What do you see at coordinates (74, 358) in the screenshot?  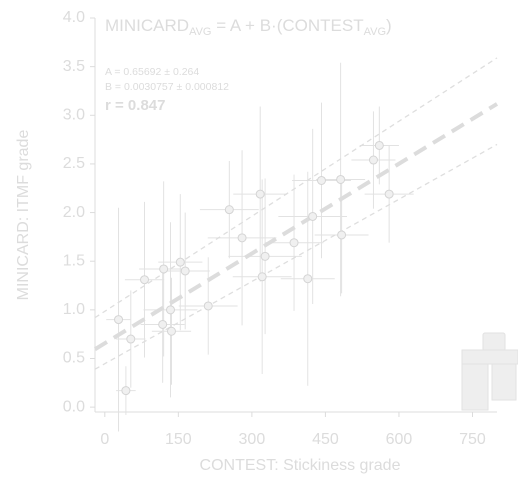 I see `y-tick-label: 0.5` at bounding box center [74, 358].